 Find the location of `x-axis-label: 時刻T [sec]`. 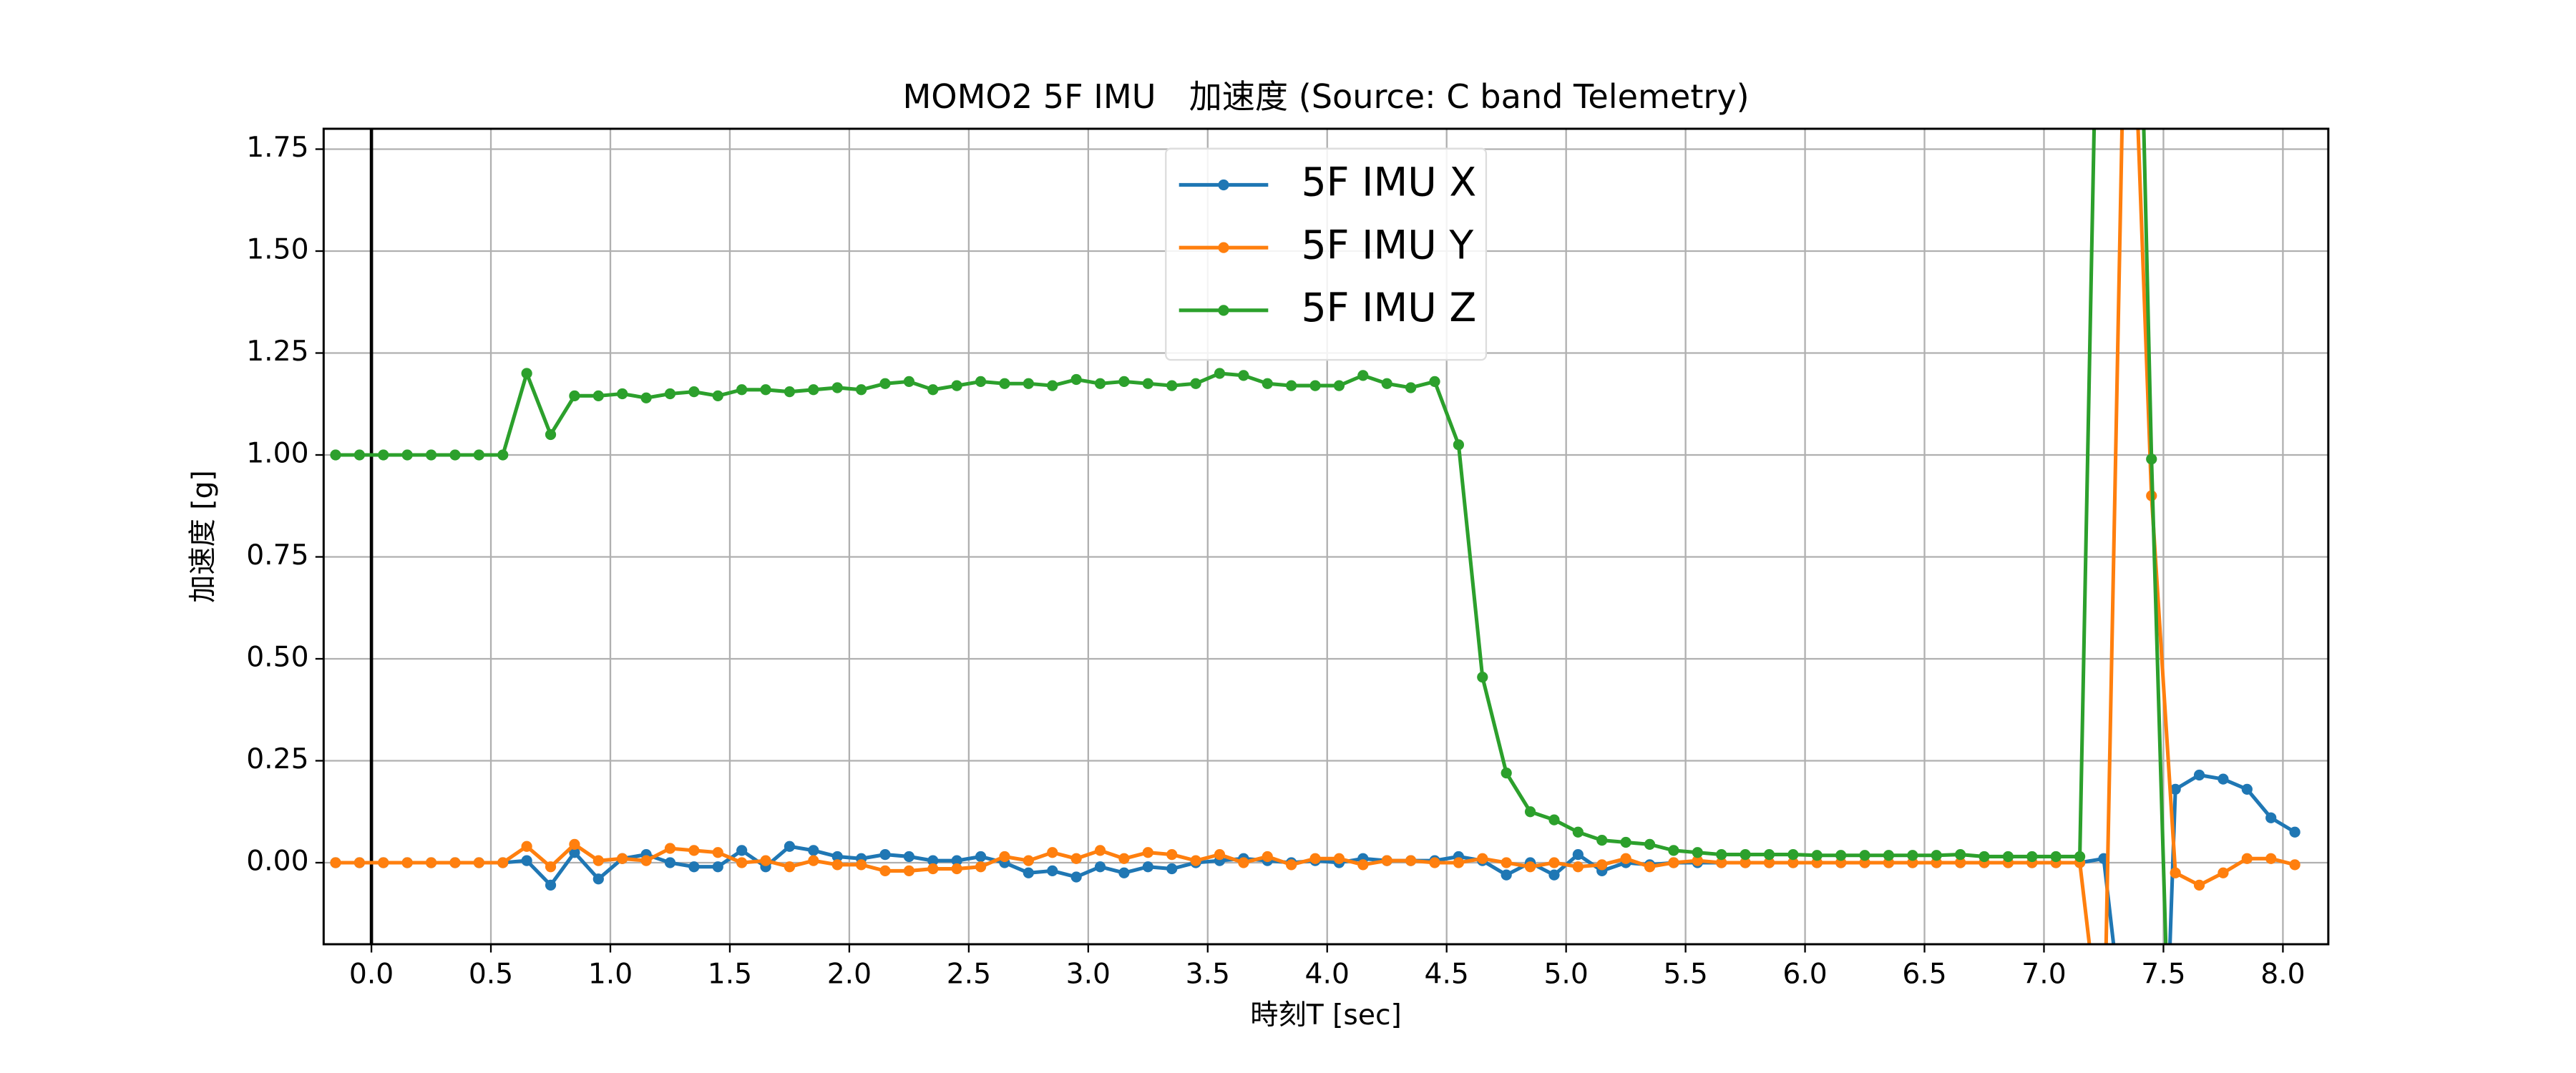

x-axis-label: 時刻T [sec] is located at coordinates (1326, 1015).